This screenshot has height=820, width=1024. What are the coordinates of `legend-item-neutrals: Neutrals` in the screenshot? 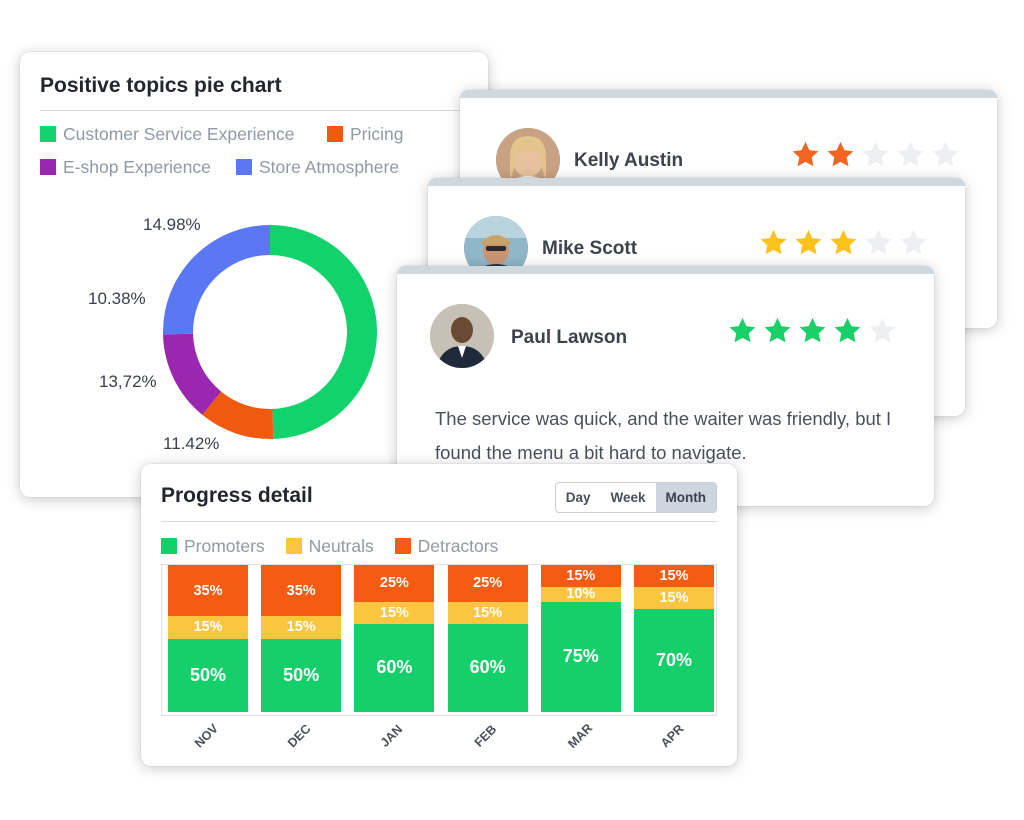 It's located at (329, 546).